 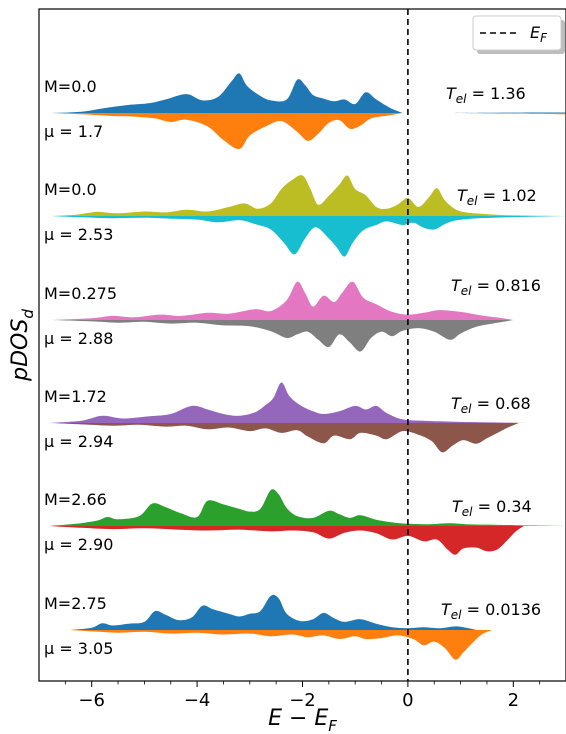 I want to click on dos-panel-2: M=0.0 μ = 2.53 Tel = 1.02, so click(x=305, y=216).